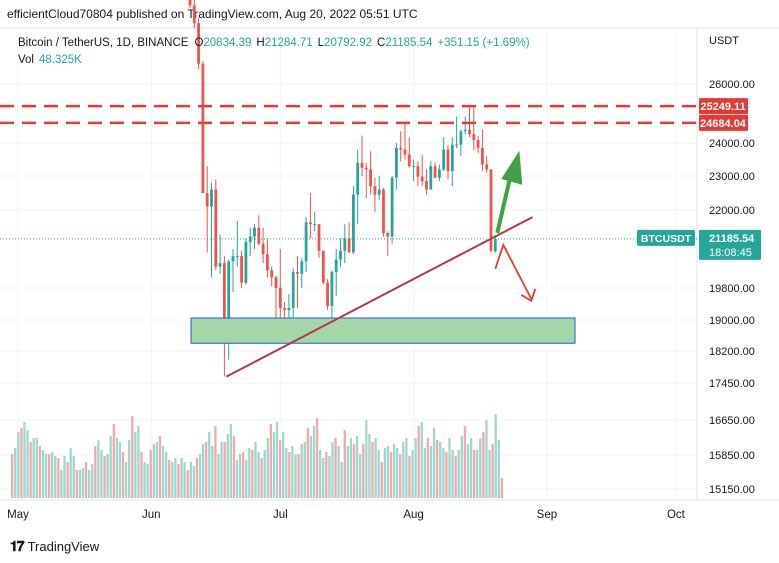  Describe the element at coordinates (732, 144) in the screenshot. I see `price-tick-label: 24000.00` at that location.